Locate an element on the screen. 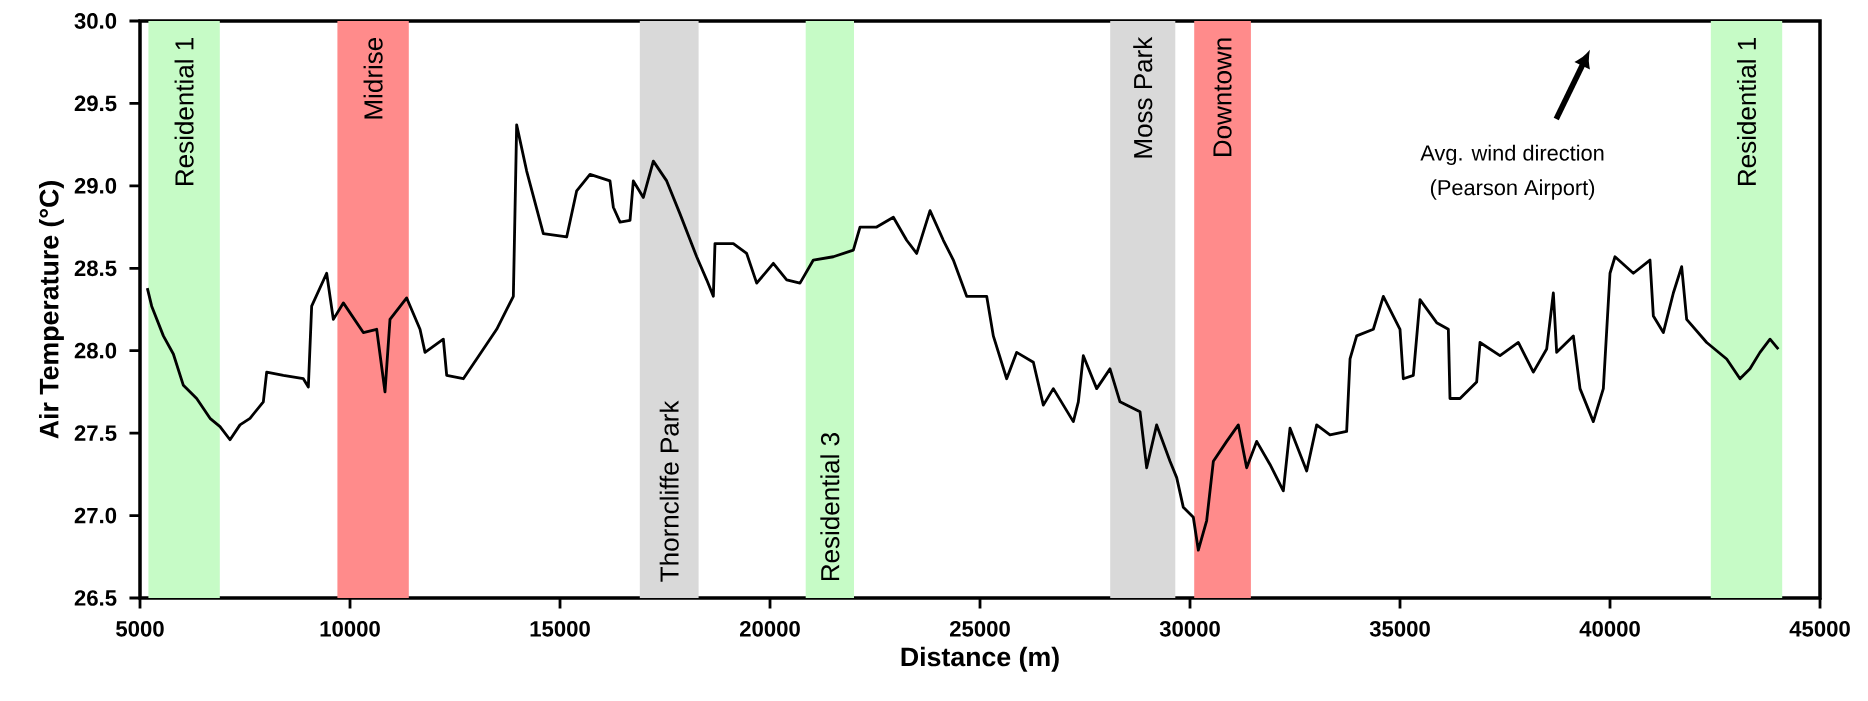  y-tick-label: 29.0 is located at coordinates (95, 185).